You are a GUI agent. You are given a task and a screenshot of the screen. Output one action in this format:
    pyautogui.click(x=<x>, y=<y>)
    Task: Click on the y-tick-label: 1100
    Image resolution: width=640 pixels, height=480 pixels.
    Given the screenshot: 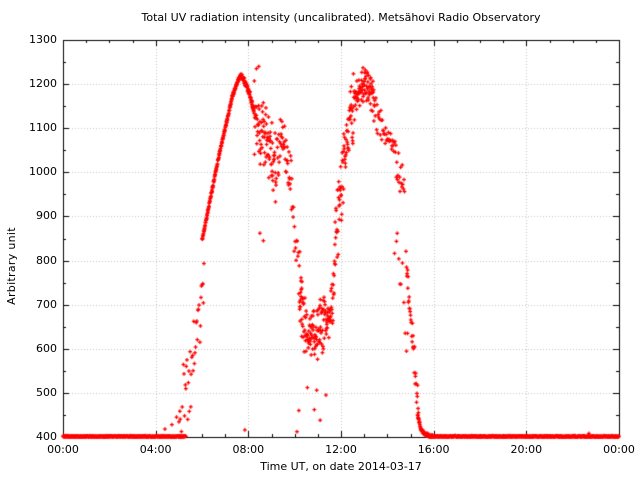 What is the action you would take?
    pyautogui.click(x=43, y=128)
    